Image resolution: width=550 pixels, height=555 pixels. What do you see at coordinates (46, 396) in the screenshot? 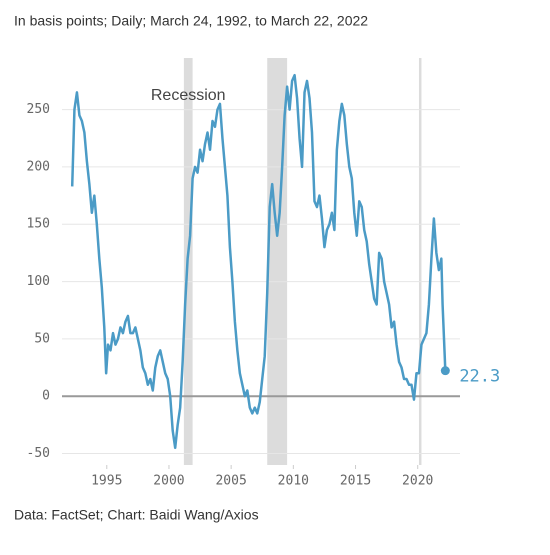
I see `y-tick-label: 0` at bounding box center [46, 396].